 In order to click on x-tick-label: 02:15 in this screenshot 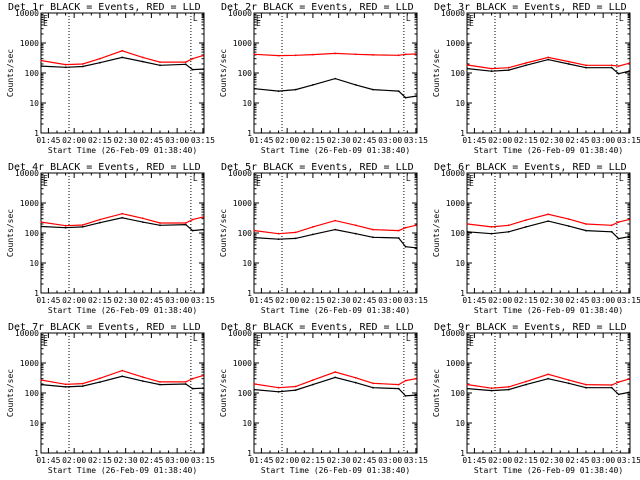, I will do `click(313, 460)`.